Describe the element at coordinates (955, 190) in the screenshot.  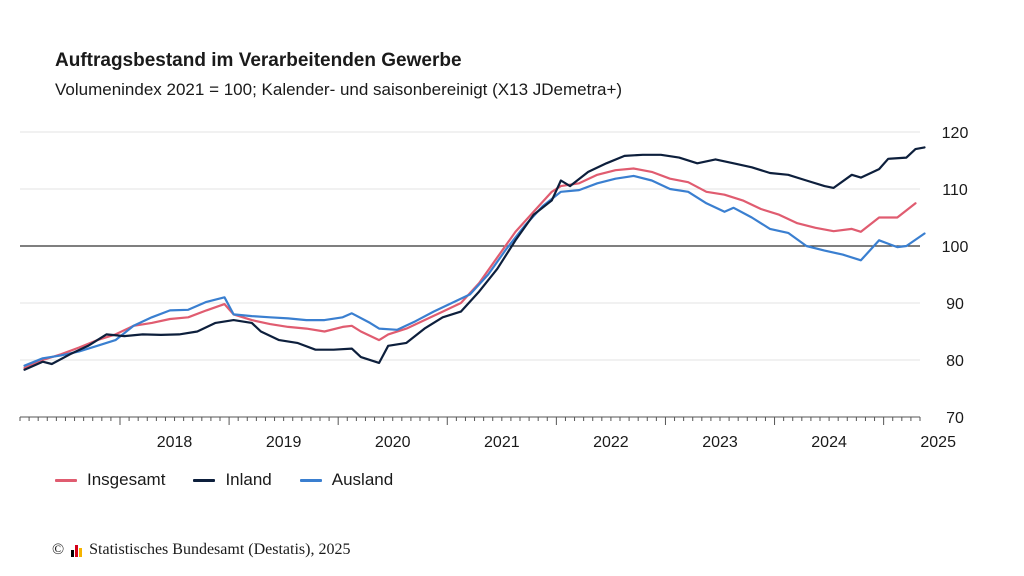
I see `y-tick-label: 110` at that location.